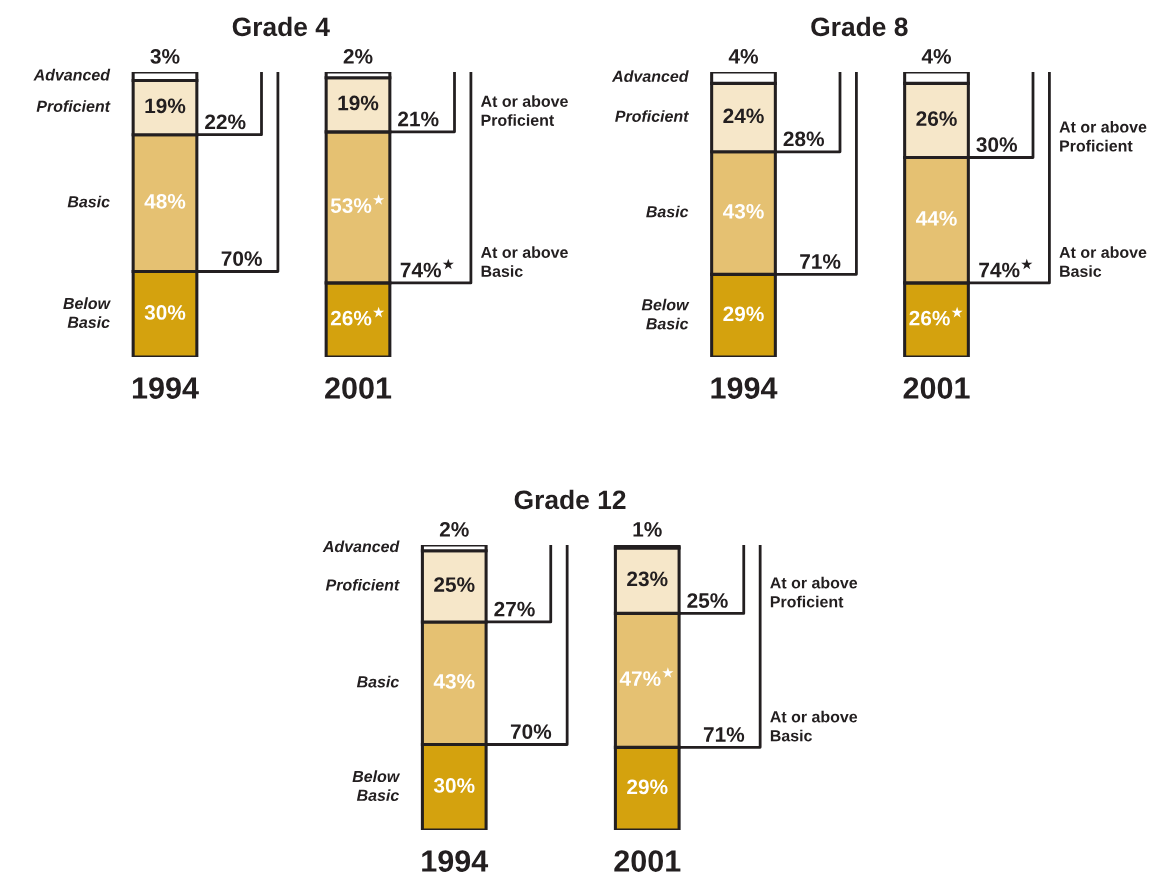 The image size is (1157, 878). I want to click on annotation: 28%, so click(804, 139).